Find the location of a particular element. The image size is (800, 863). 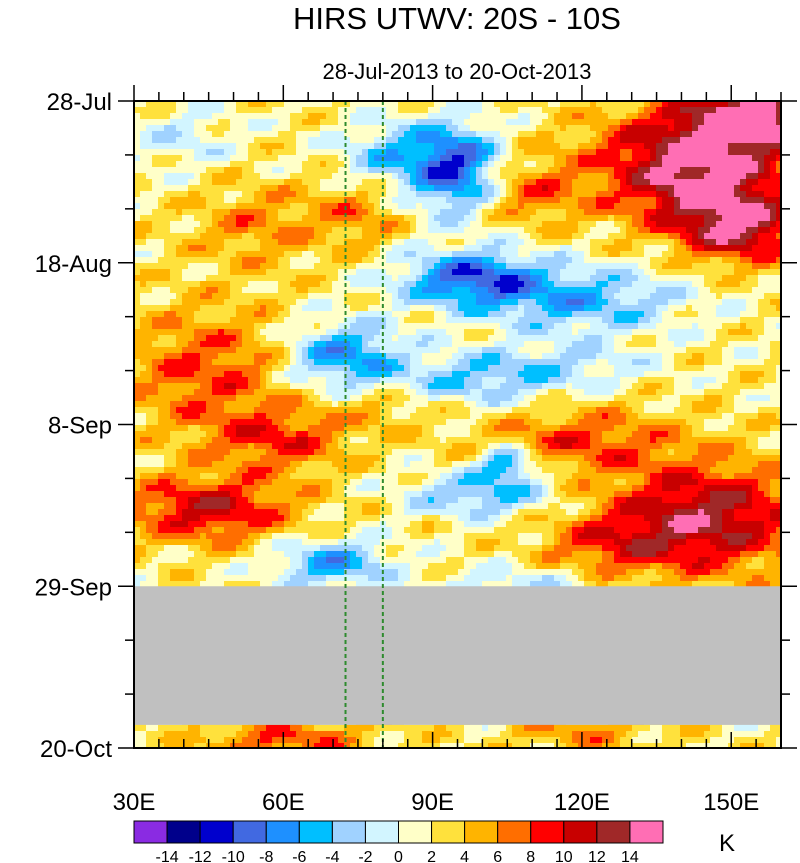

colorbar-unit: K is located at coordinates (727, 843).